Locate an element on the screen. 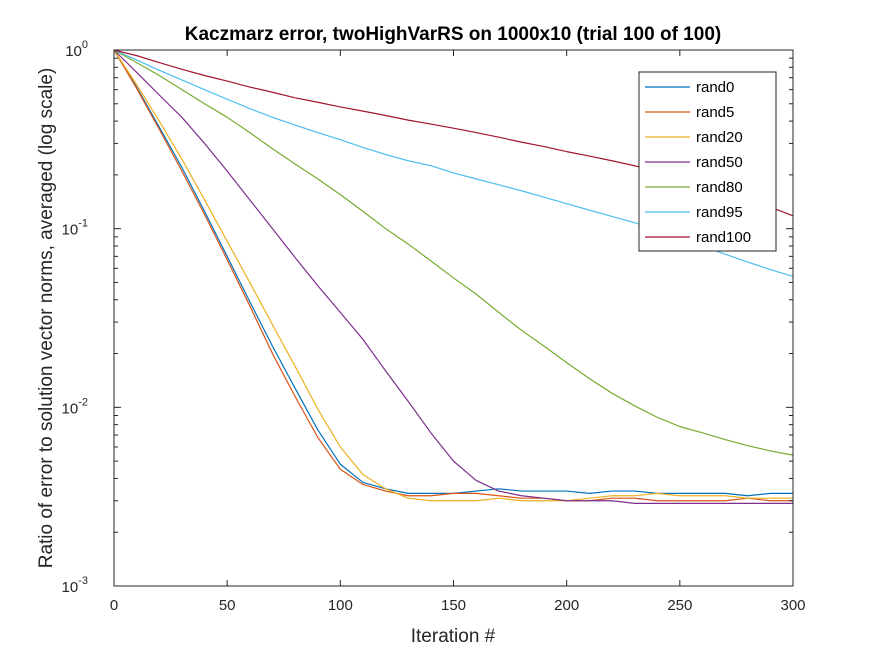 This screenshot has width=875, height=656. legend-label-rand20: rand20 is located at coordinates (719, 137).